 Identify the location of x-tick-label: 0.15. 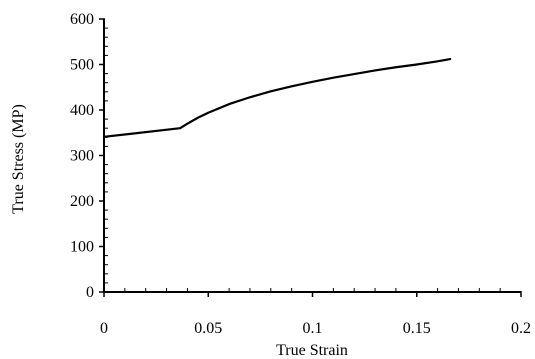
(417, 328).